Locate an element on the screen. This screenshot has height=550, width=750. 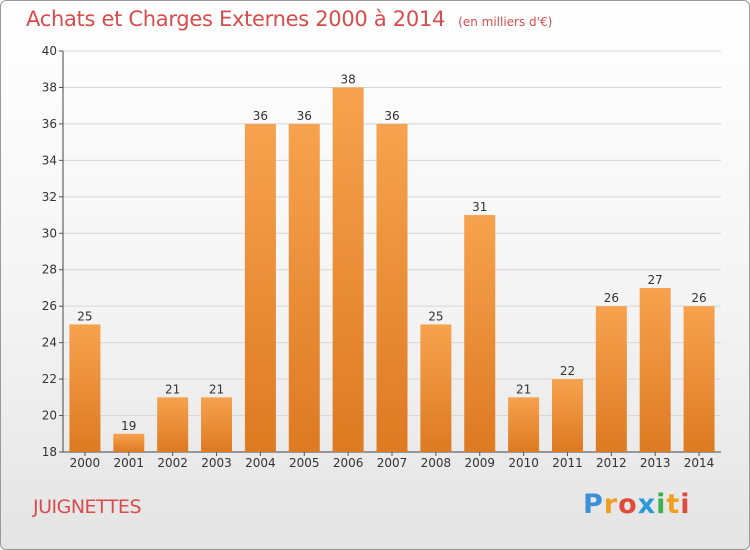
proxiti-logo: Proxiti is located at coordinates (637, 504).